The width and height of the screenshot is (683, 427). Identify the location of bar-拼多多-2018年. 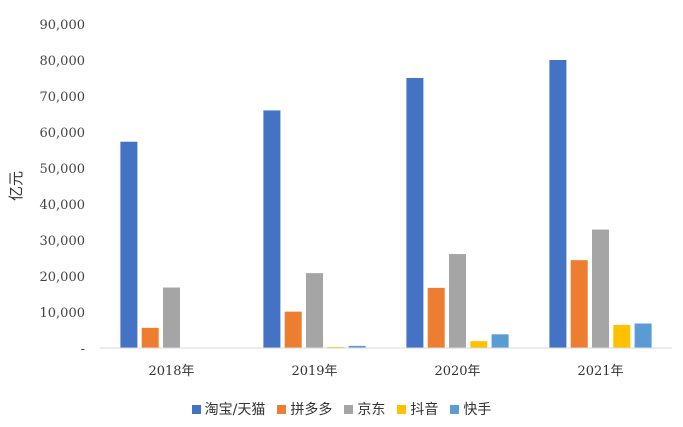
(150, 337).